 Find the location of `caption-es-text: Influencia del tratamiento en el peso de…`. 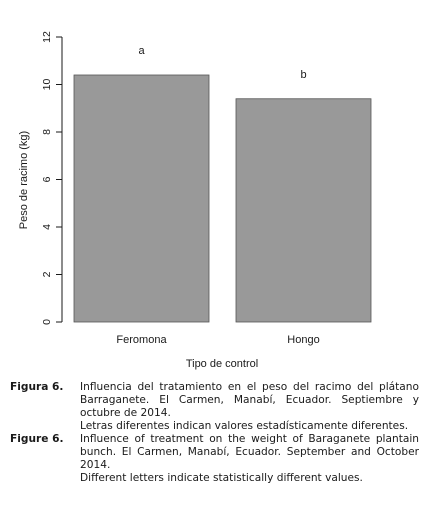

caption-es-text: Influencia del tratamiento en el peso de… is located at coordinates (249, 400).